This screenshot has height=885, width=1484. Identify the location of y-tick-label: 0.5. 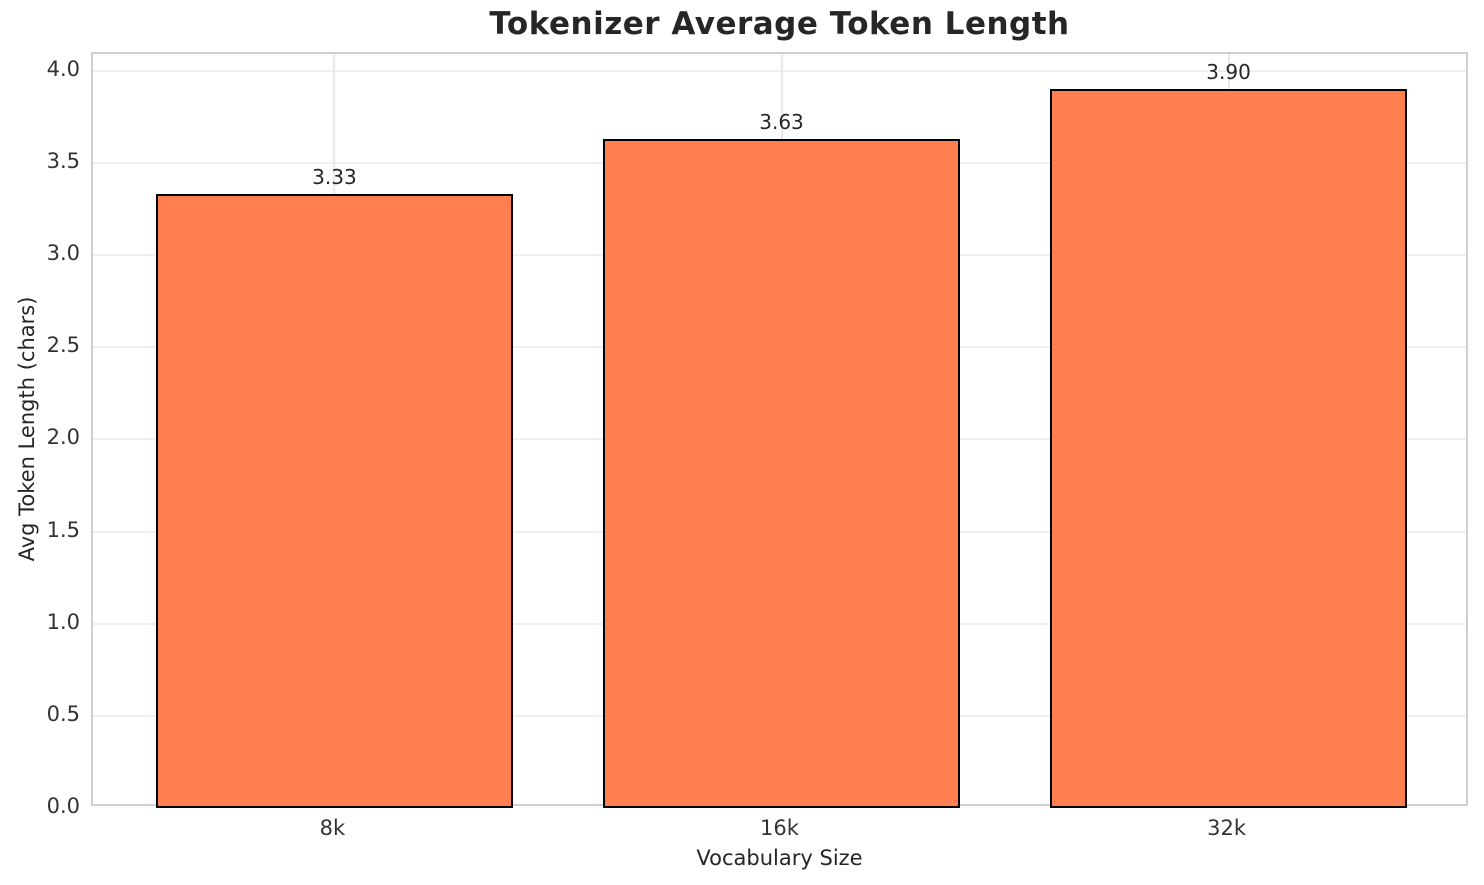
(63, 713).